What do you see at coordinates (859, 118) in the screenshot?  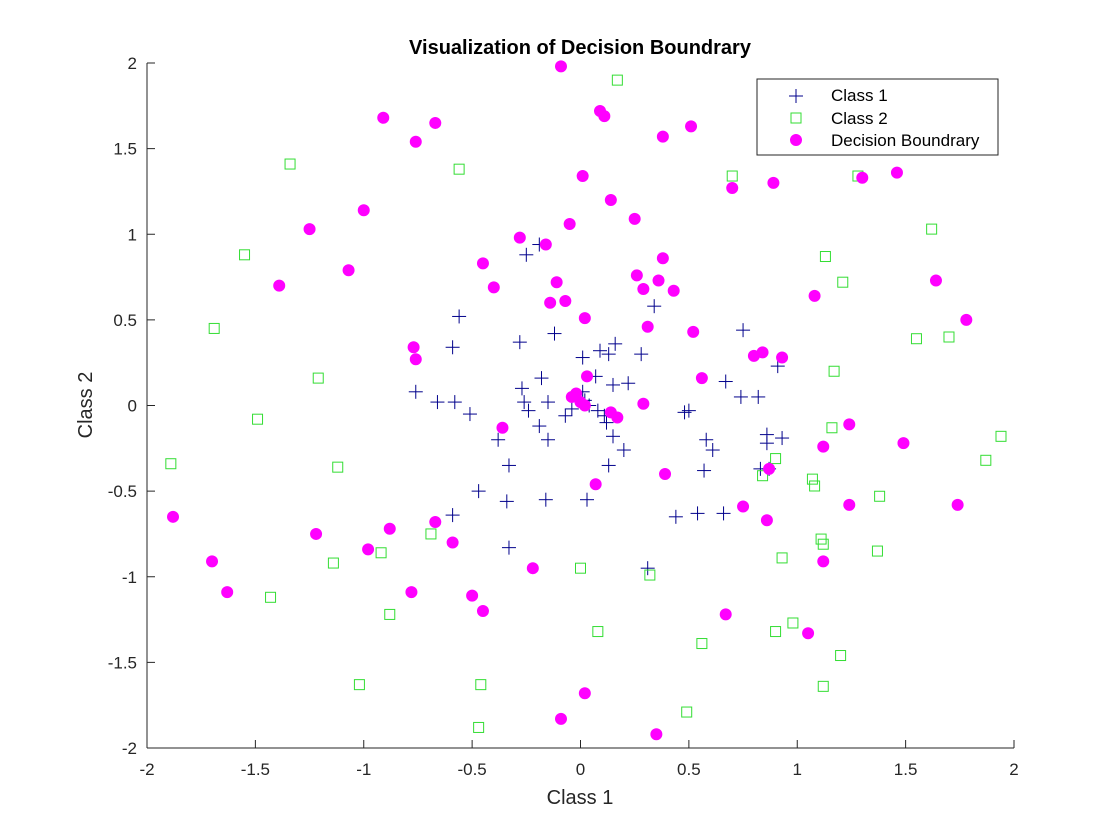 I see `legend-entry-class-2: Class 2` at bounding box center [859, 118].